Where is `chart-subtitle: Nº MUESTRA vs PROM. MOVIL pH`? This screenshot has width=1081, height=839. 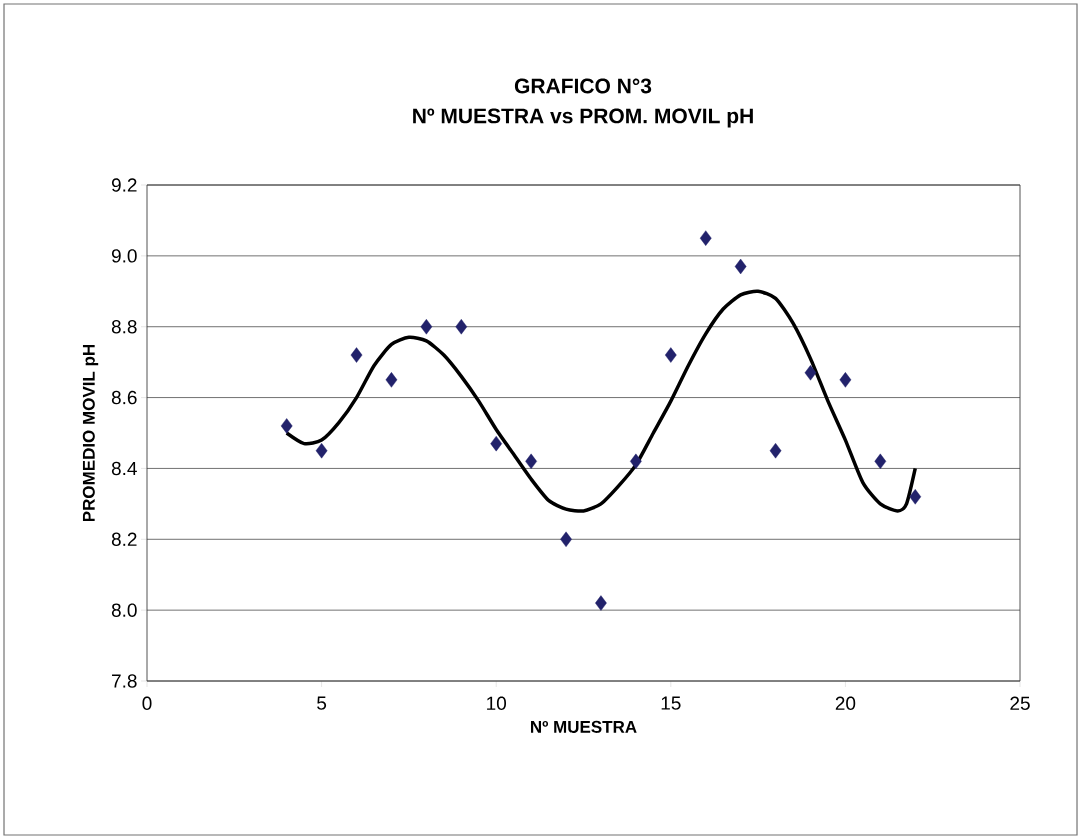 chart-subtitle: Nº MUESTRA vs PROM. MOVIL pH is located at coordinates (583, 118).